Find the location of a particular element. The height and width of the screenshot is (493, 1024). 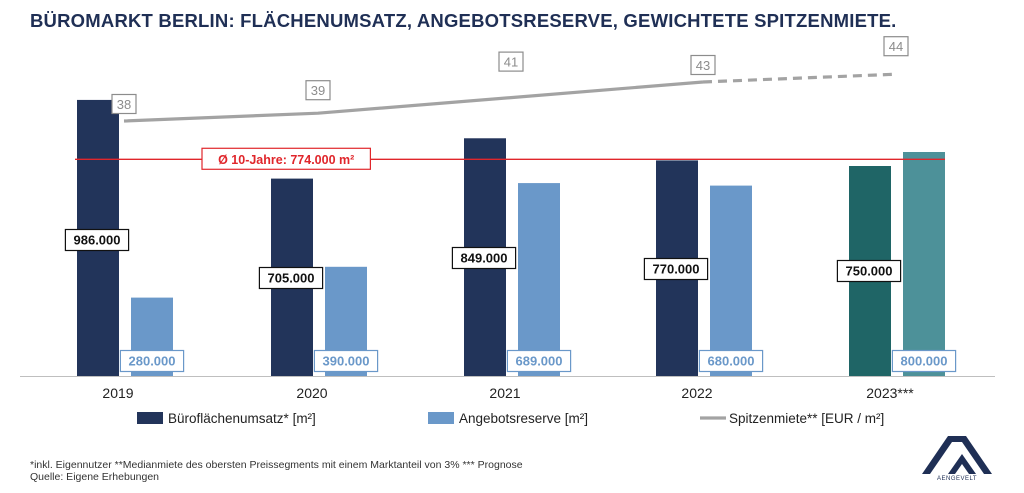

bar-value-label-reserve: 390.000 is located at coordinates (346, 361).